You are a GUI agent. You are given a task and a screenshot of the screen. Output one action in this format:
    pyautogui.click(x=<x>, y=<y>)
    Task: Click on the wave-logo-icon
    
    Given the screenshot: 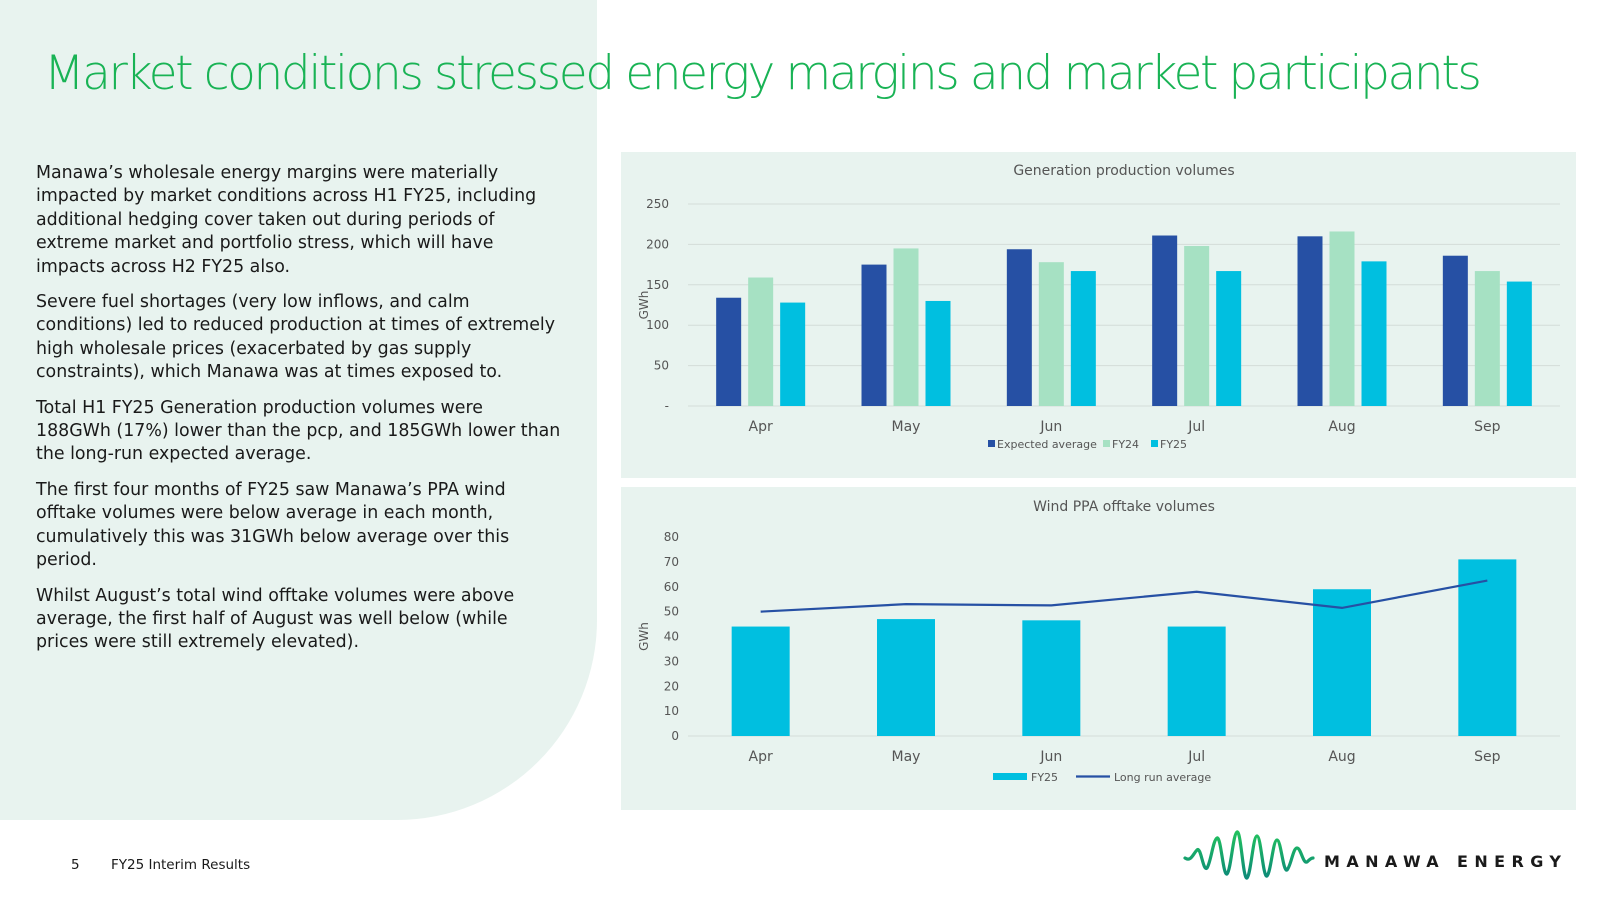 What is the action you would take?
    pyautogui.click(x=1249, y=855)
    